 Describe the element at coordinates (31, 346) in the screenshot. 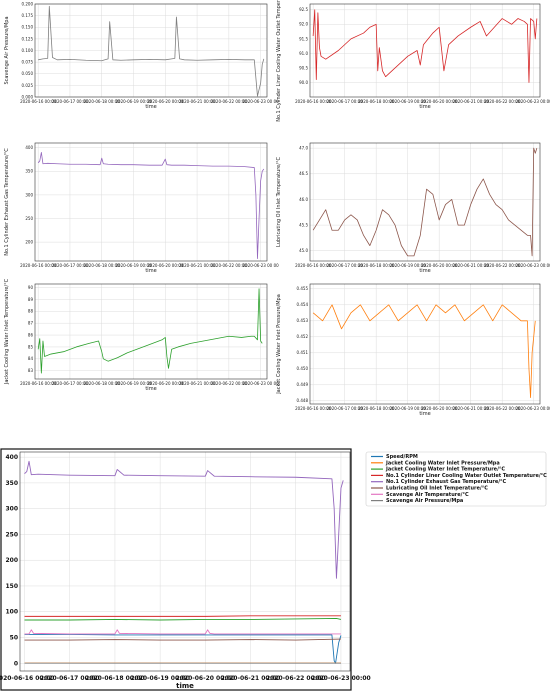

I see `y-tick-label: 85` at that location.